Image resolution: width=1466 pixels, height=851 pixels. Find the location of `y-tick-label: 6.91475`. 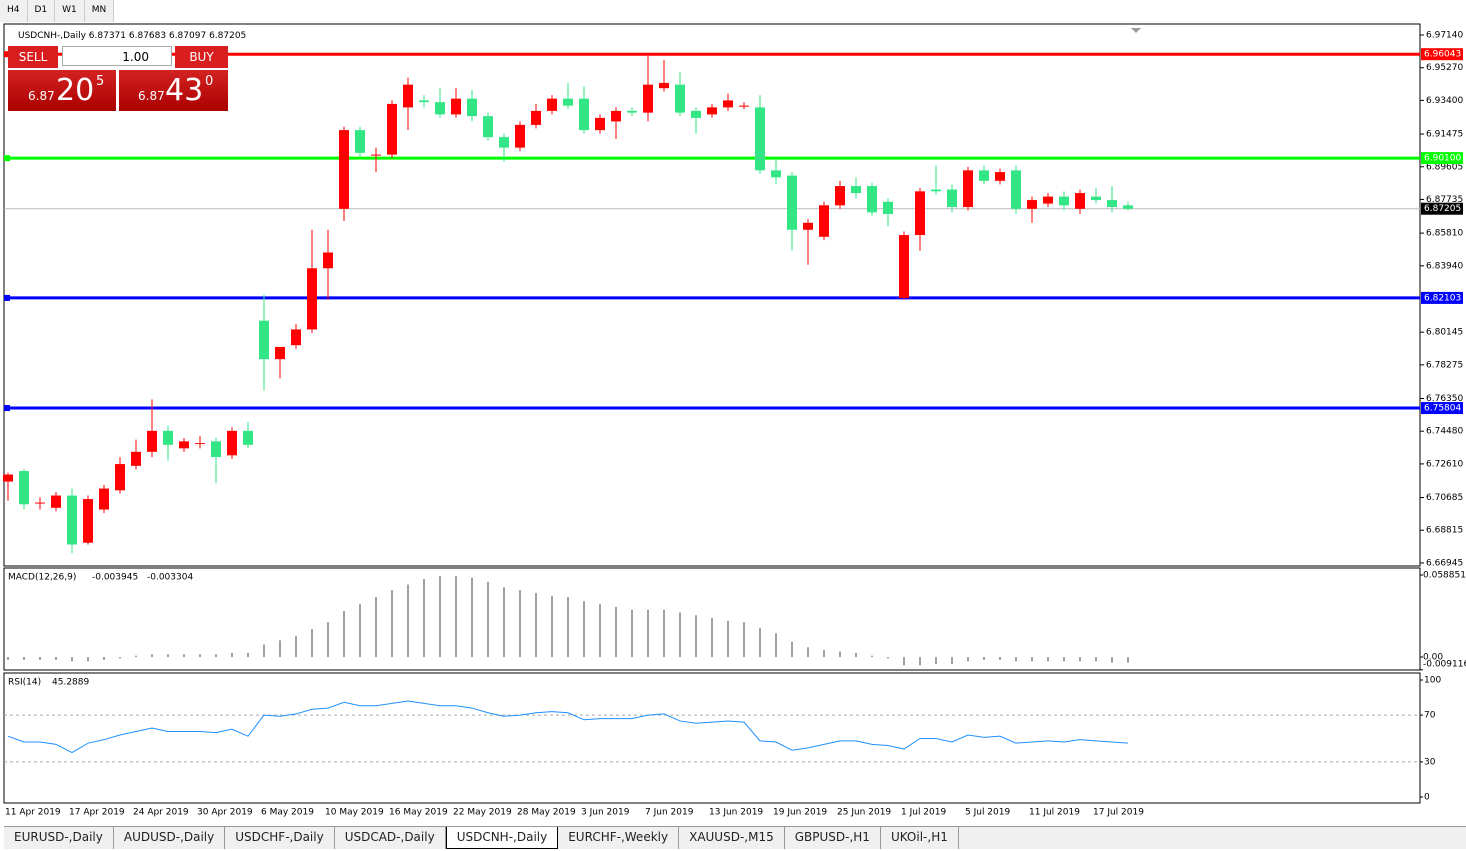

y-tick-label: 6.91475 is located at coordinates (1444, 135).